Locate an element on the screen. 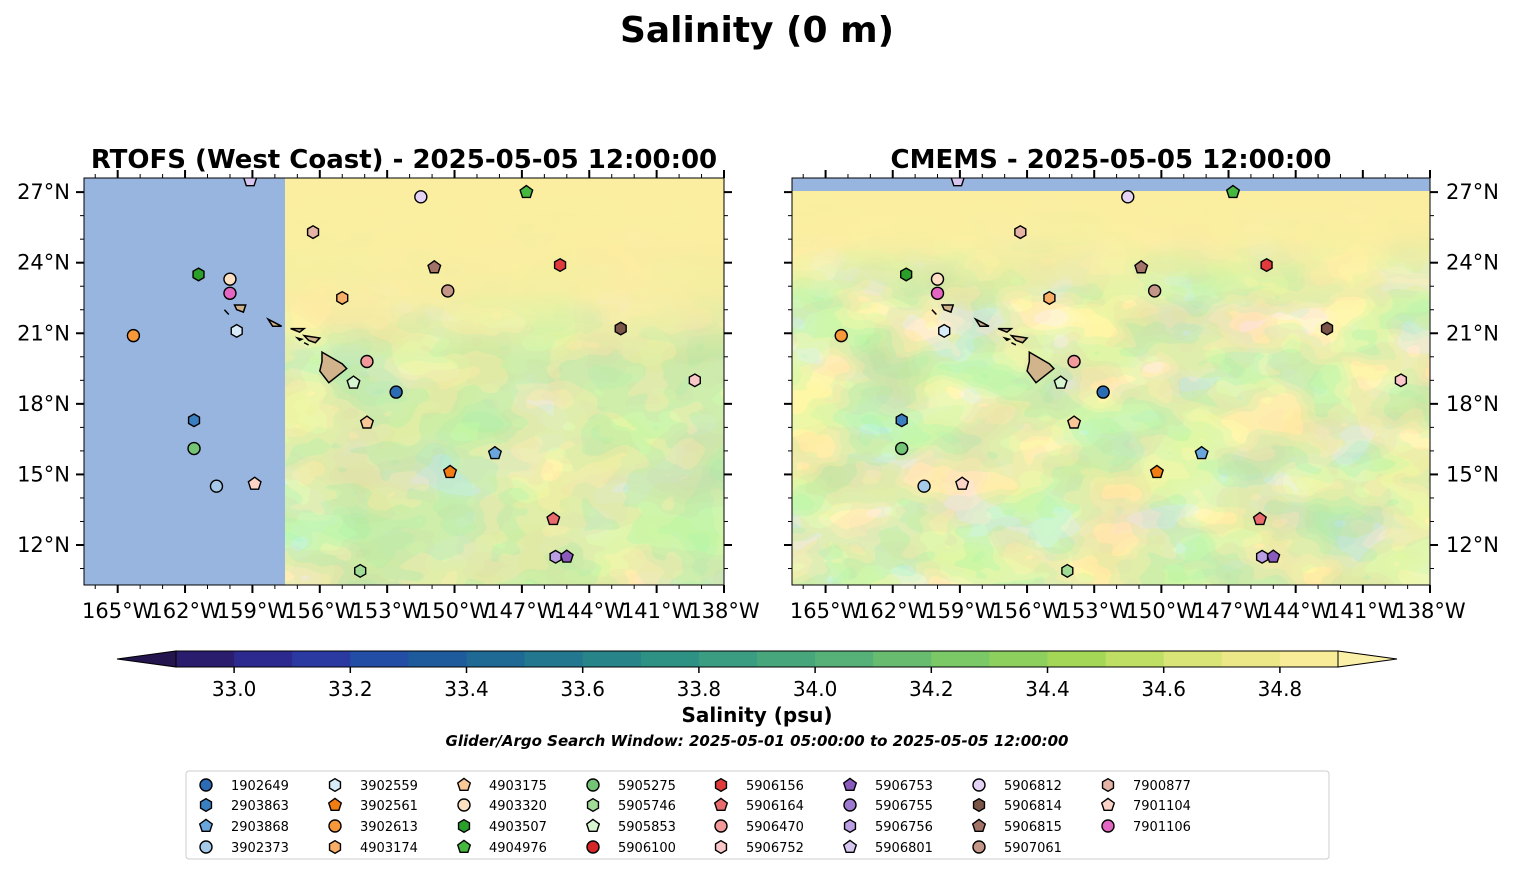 This screenshot has height=889, width=1514. legend-entry-3902373: 3902373 is located at coordinates (244, 848).